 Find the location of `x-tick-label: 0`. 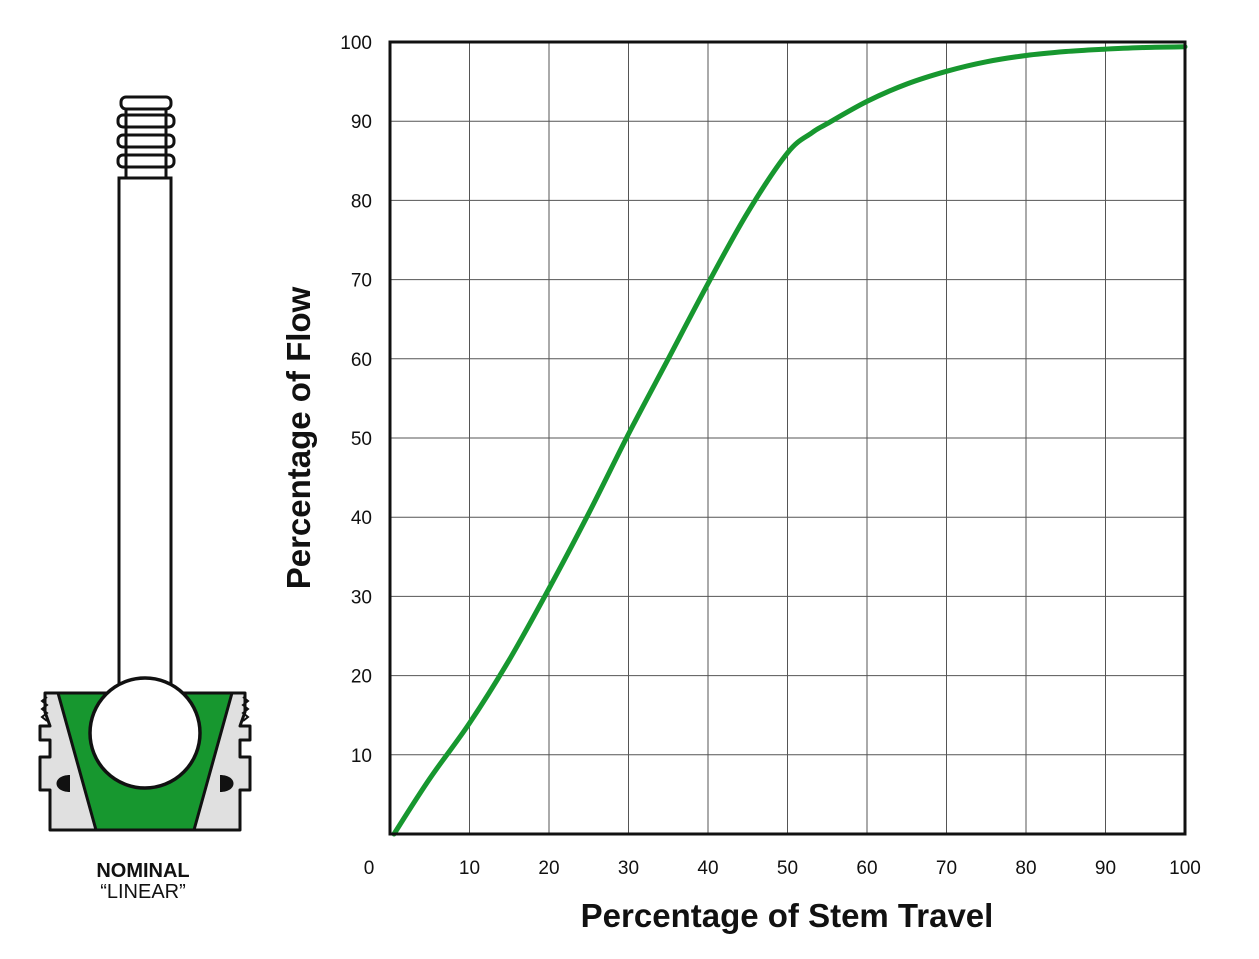

x-tick-label: 0 is located at coordinates (369, 868).